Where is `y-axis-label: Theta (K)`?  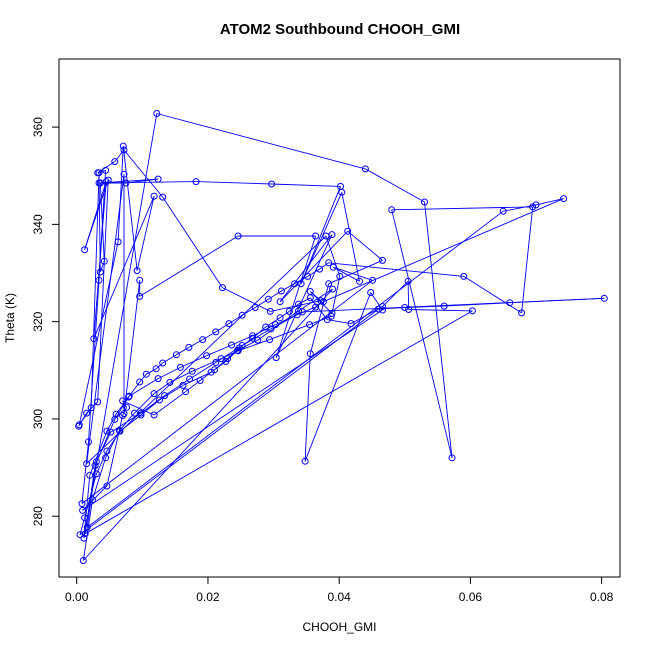 y-axis-label: Theta (K) is located at coordinates (10, 318).